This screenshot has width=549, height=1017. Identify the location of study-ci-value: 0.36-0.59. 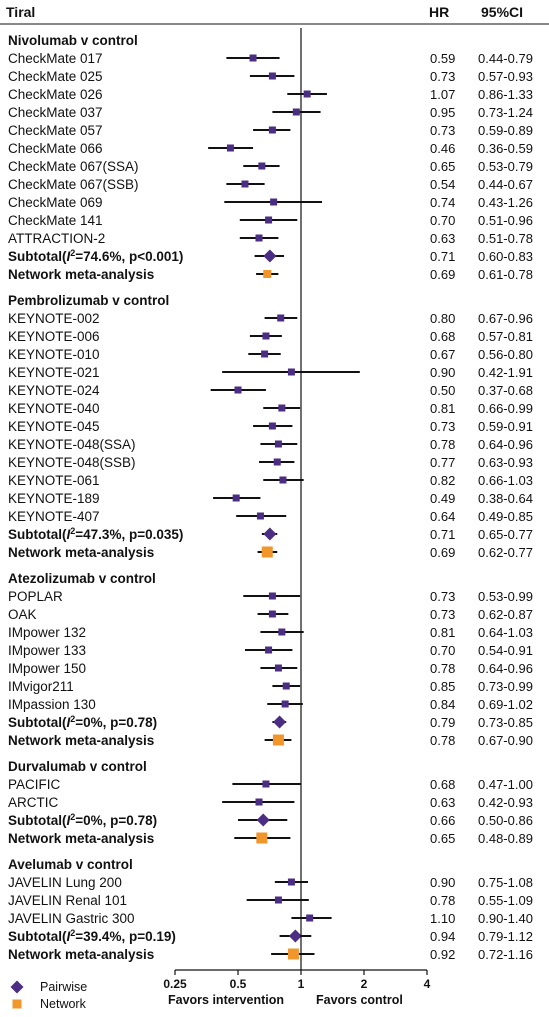
(505, 148).